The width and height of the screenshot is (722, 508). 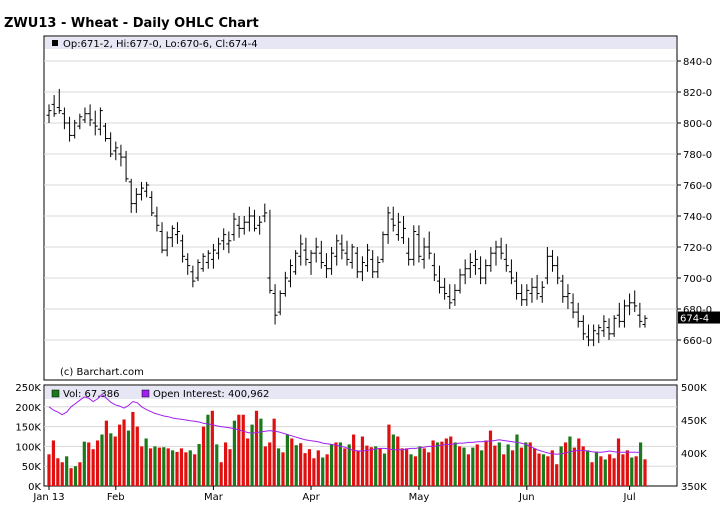 I want to click on volume-legend-marker, so click(x=55, y=393).